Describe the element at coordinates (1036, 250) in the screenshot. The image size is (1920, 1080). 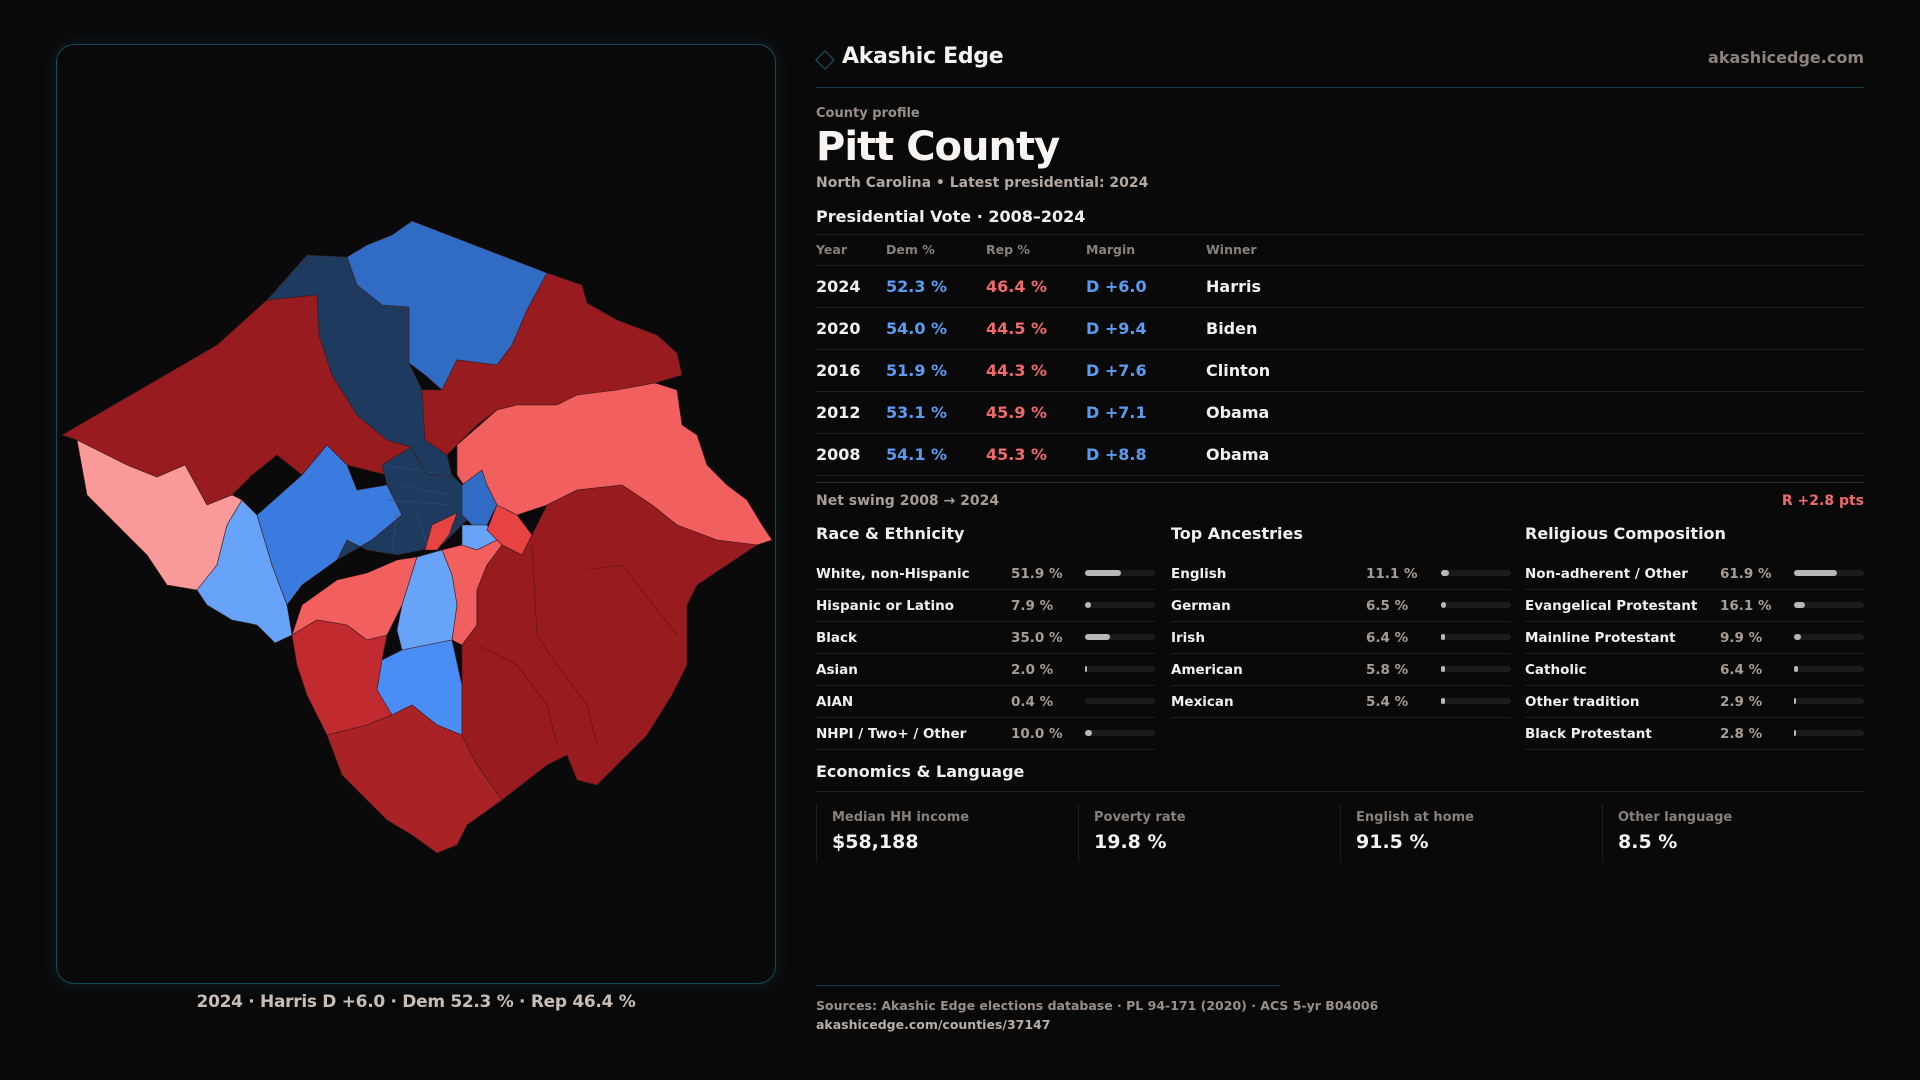
I see `column-header-rep: Rep %` at that location.